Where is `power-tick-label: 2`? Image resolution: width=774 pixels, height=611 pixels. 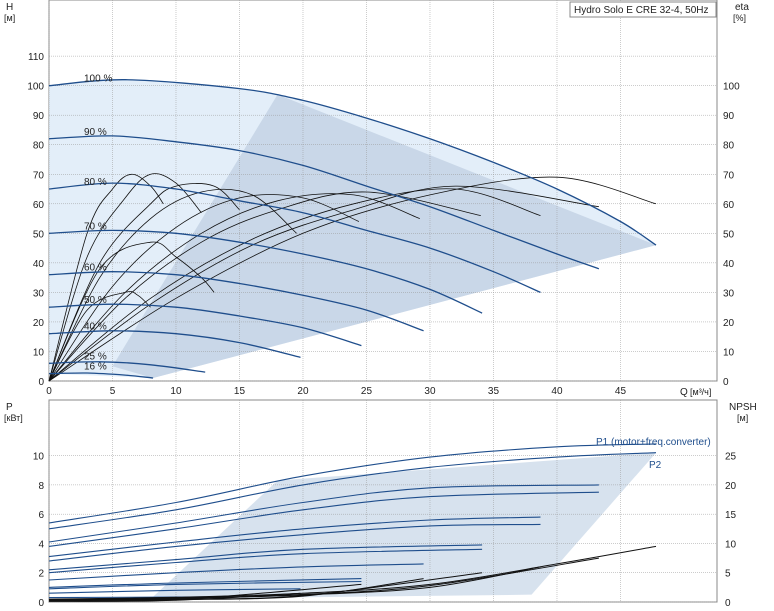
power-tick-label: 2 is located at coordinates (41, 574).